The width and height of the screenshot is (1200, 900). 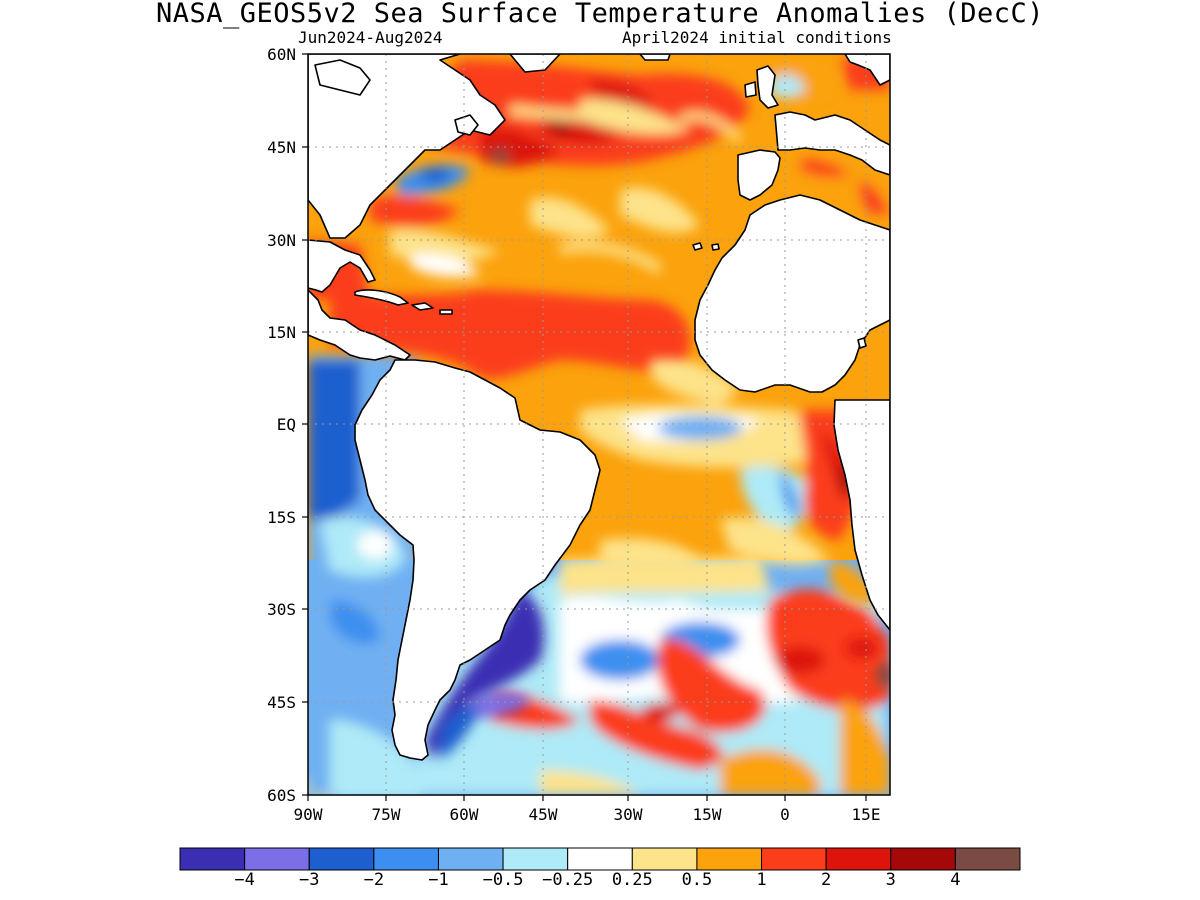 What do you see at coordinates (281, 795) in the screenshot?
I see `lat-label: 60S` at bounding box center [281, 795].